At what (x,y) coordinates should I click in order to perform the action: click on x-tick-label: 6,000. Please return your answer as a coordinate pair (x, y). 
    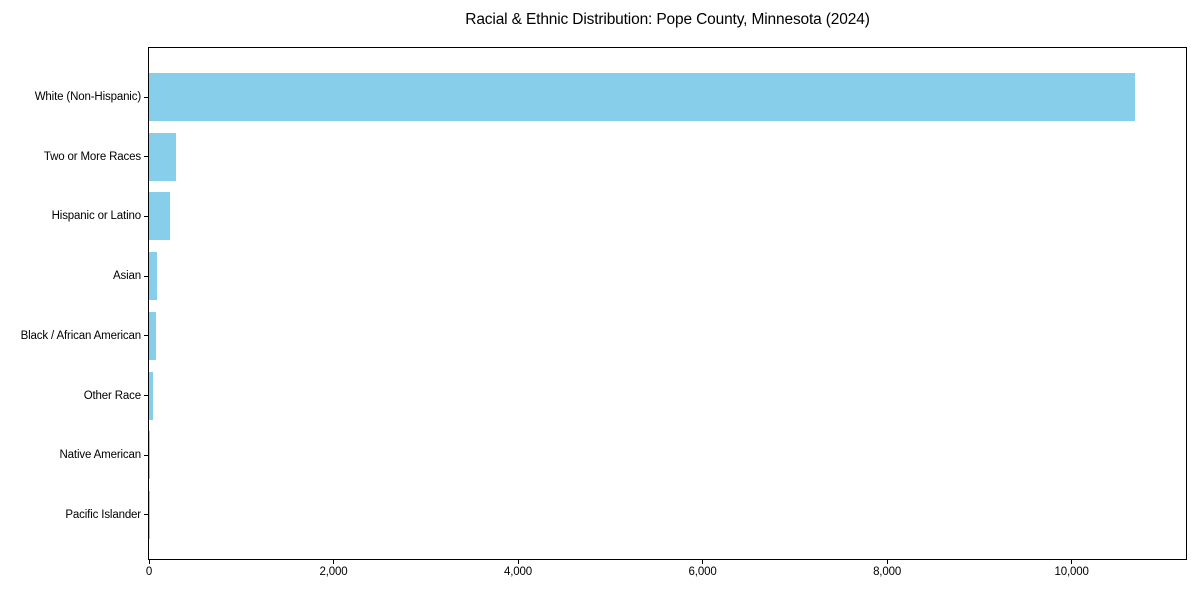
    Looking at the image, I should click on (702, 572).